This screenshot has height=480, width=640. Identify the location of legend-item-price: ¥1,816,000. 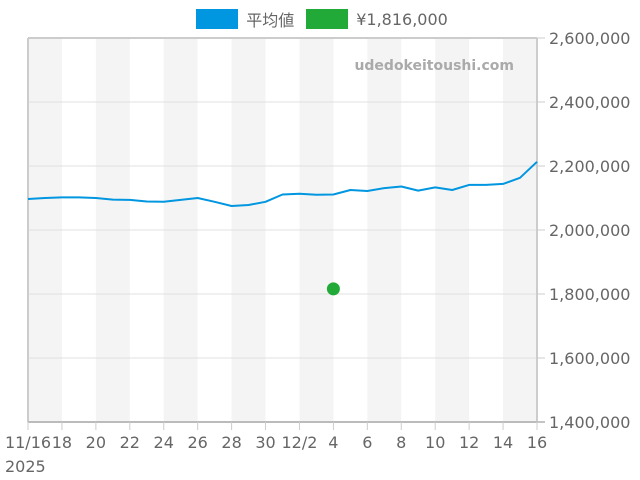
(377, 19).